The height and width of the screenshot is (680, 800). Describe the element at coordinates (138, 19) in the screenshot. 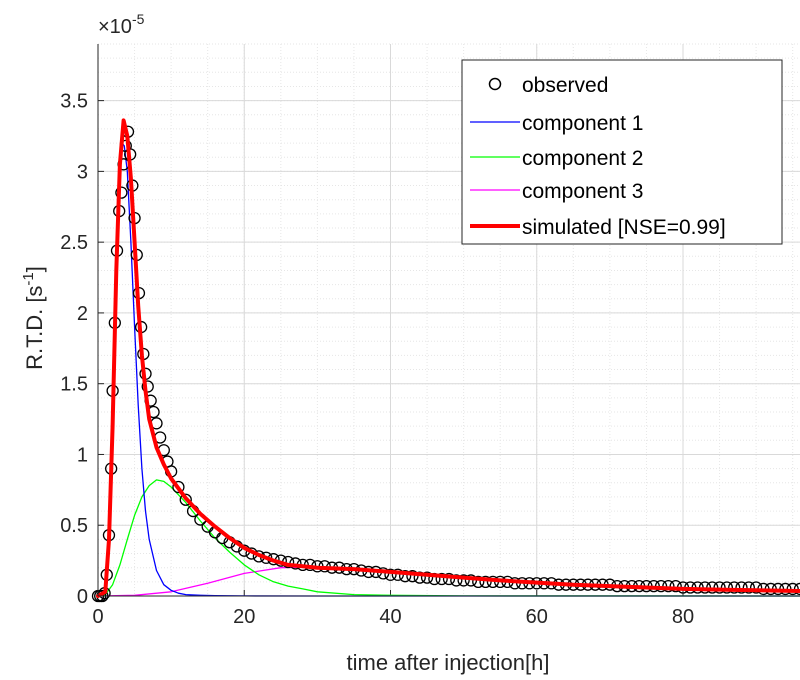

I see `y-axis-exponent-power: -5` at that location.